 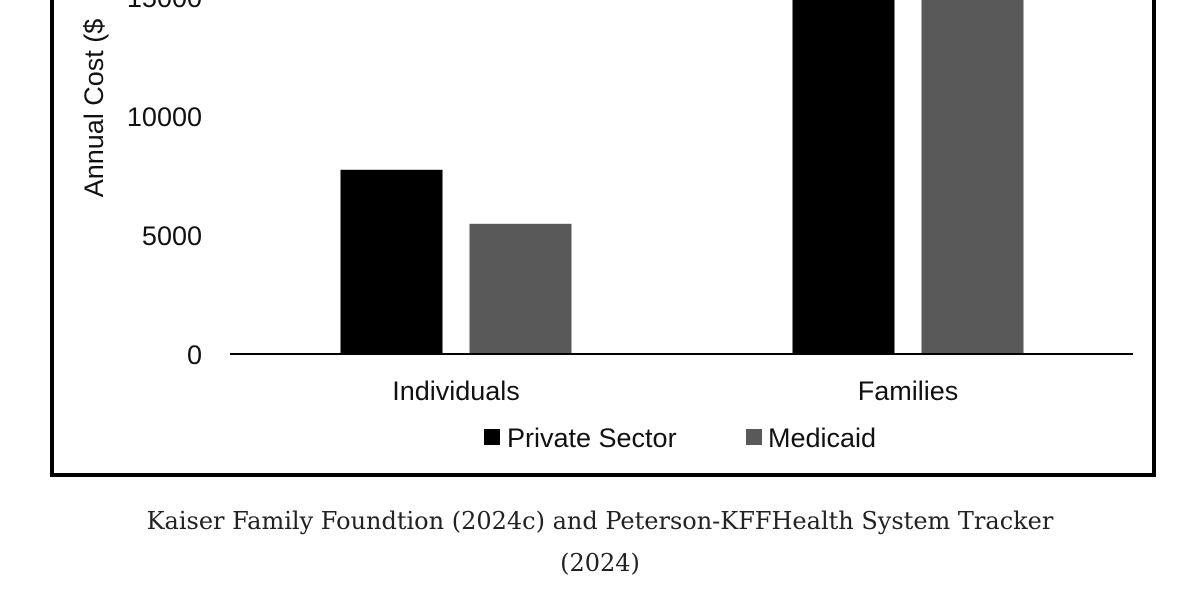 What do you see at coordinates (94, 108) in the screenshot?
I see `y-axis-label: Annual Cost ($` at bounding box center [94, 108].